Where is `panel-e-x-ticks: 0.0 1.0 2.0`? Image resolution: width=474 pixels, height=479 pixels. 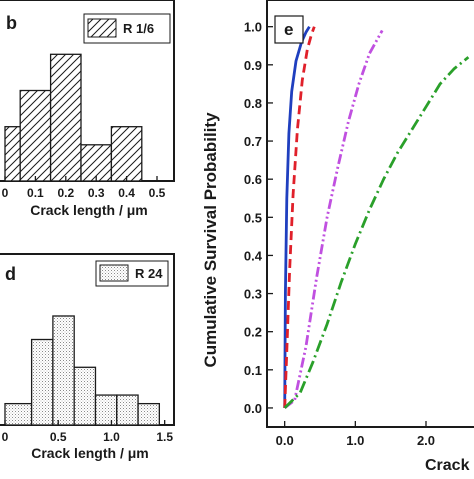 panel-e-x-ticks: 0.0 1.0 2.0 is located at coordinates (355, 434).